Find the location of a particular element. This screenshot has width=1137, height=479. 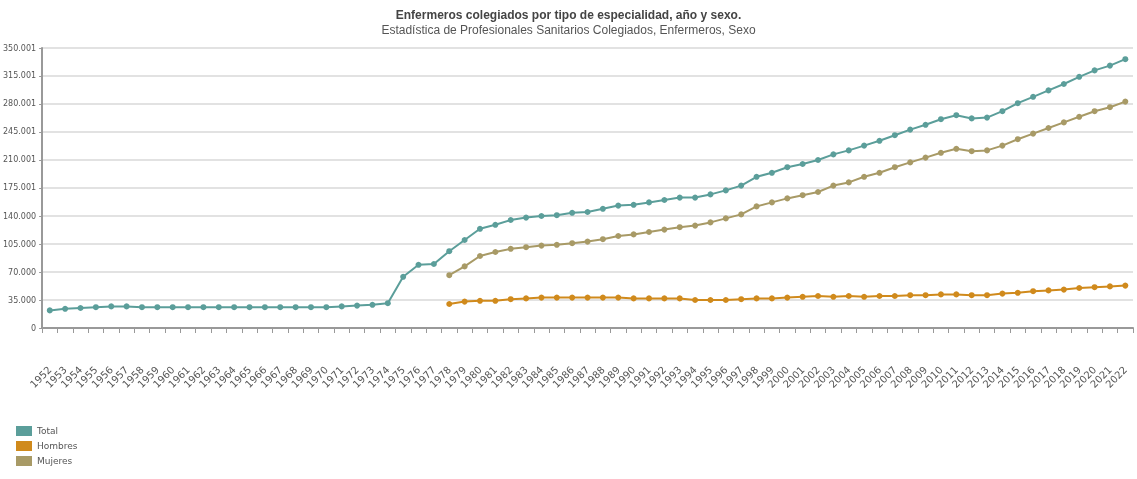

y-tick-label: 105.000 is located at coordinates (19, 244).